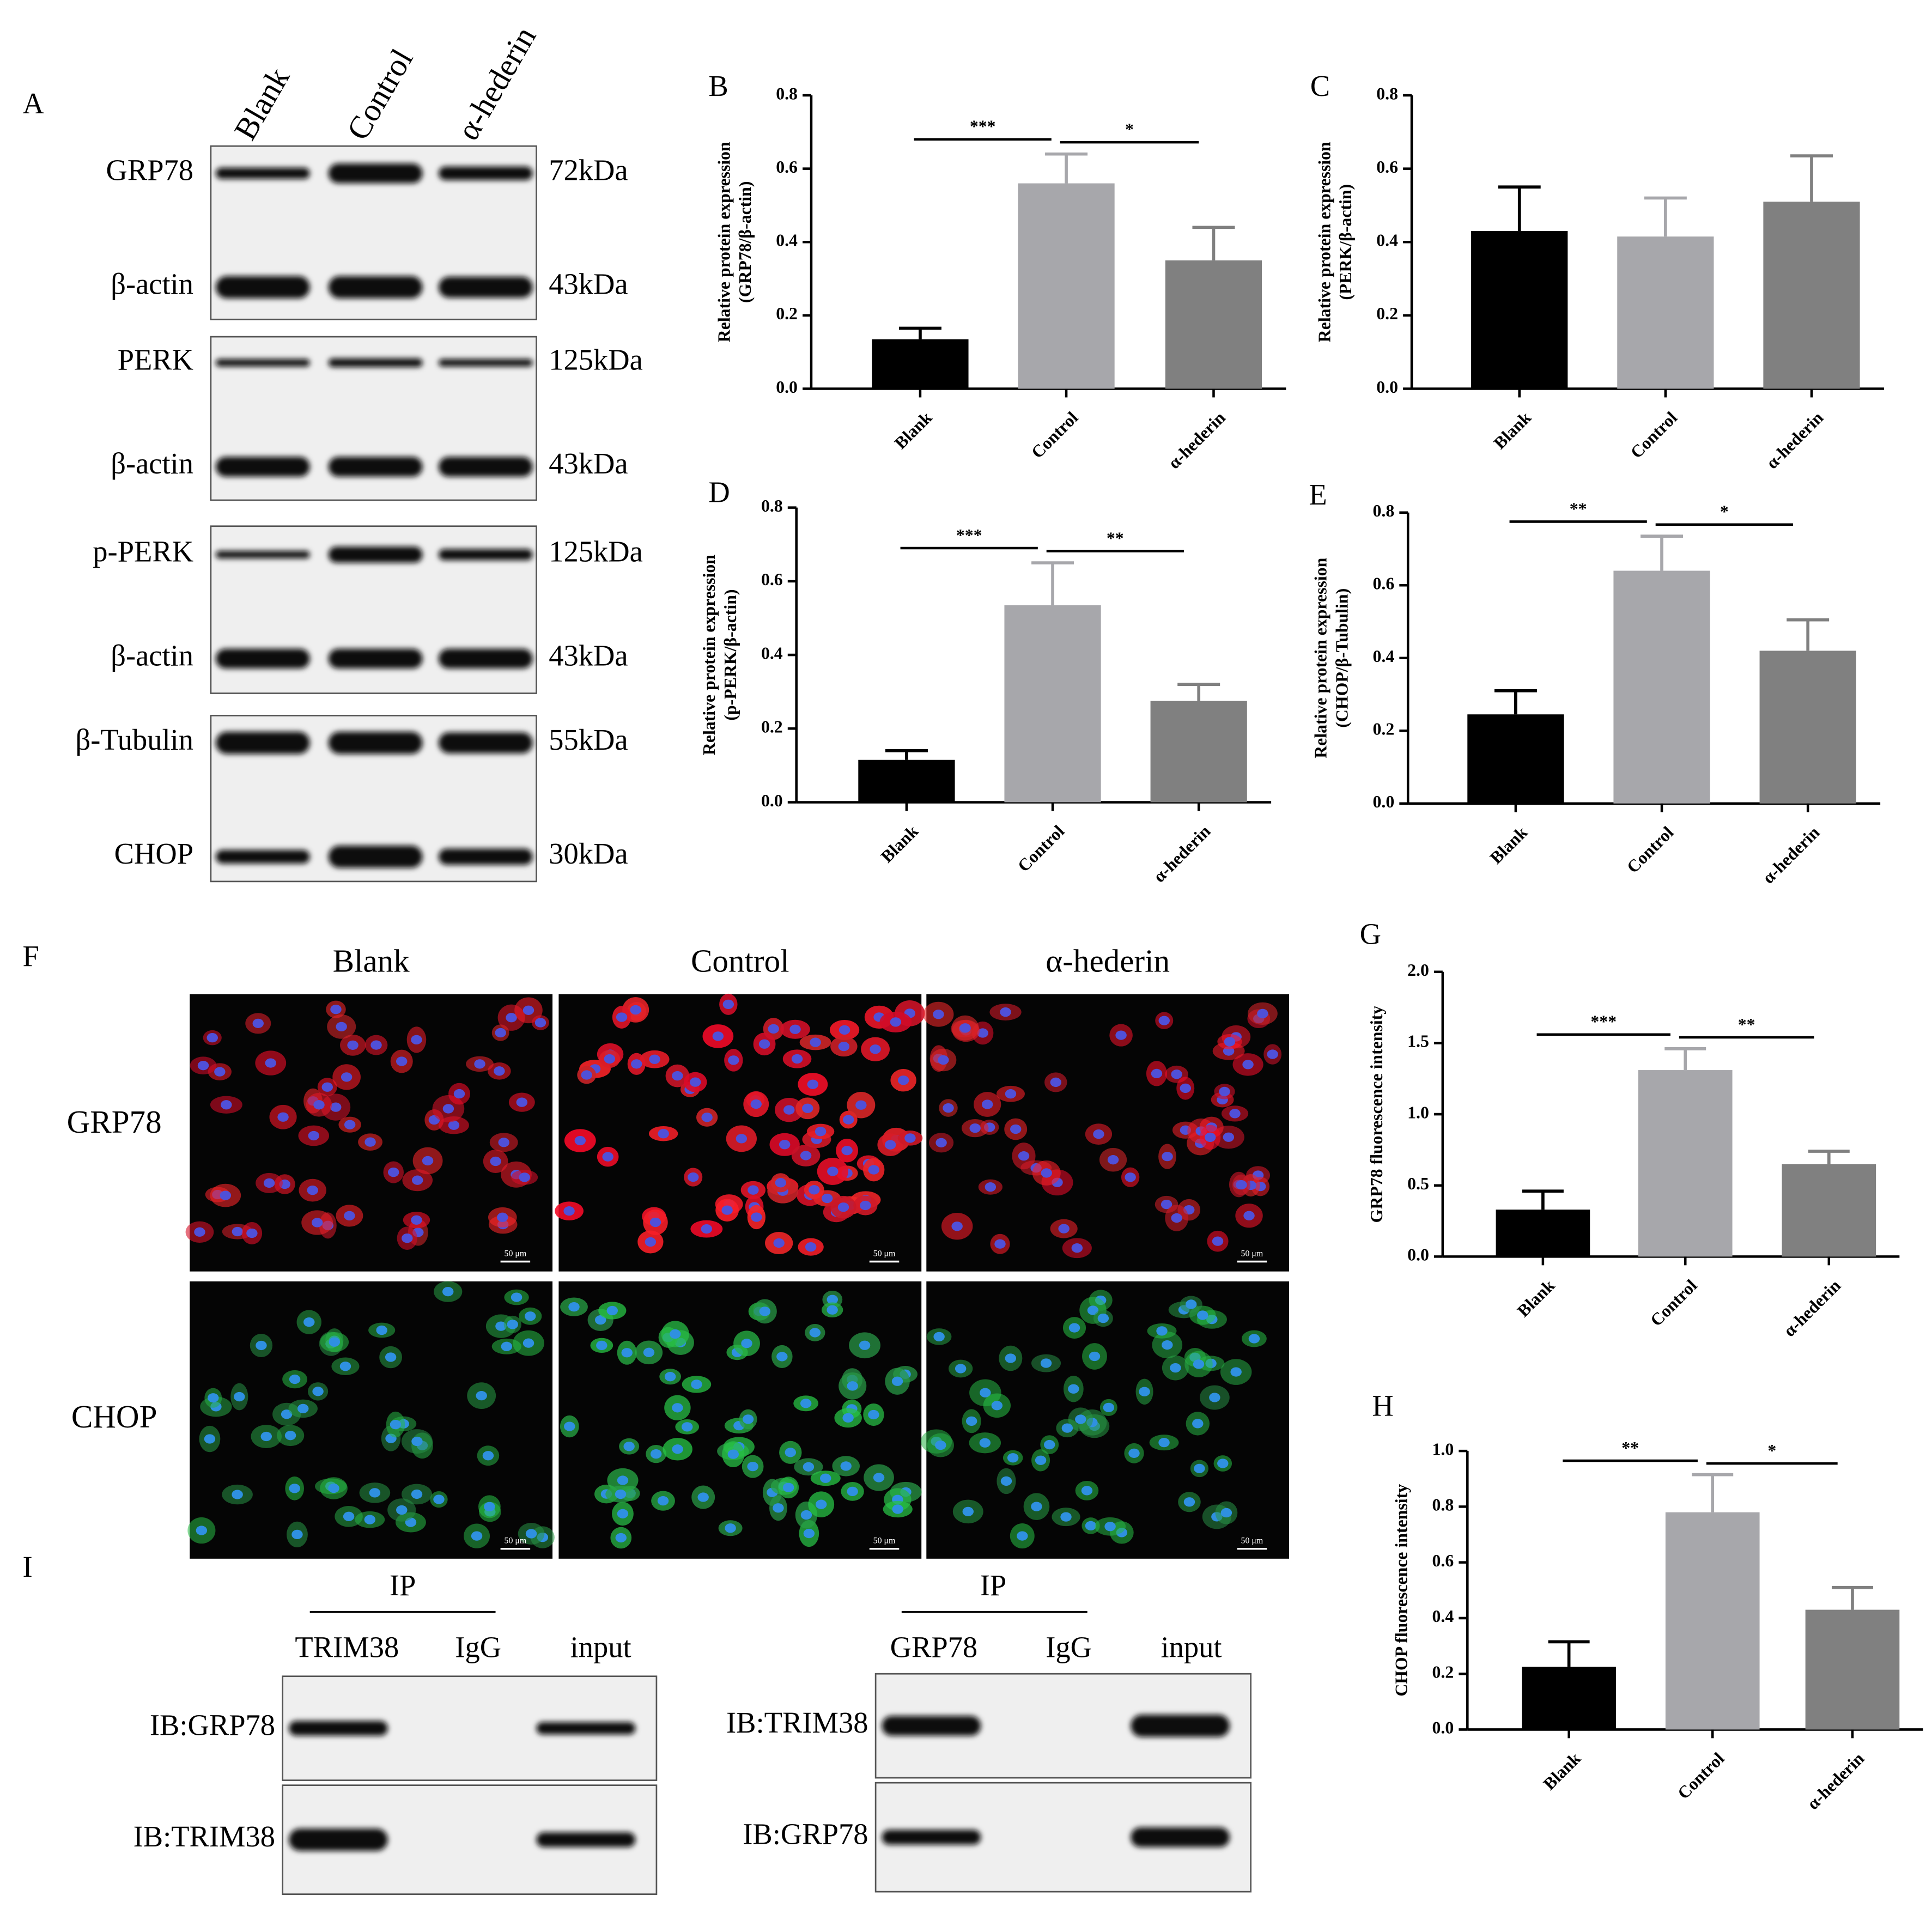  What do you see at coordinates (723, 242) in the screenshot?
I see `y-axis-label: Relative protein expression` at bounding box center [723, 242].